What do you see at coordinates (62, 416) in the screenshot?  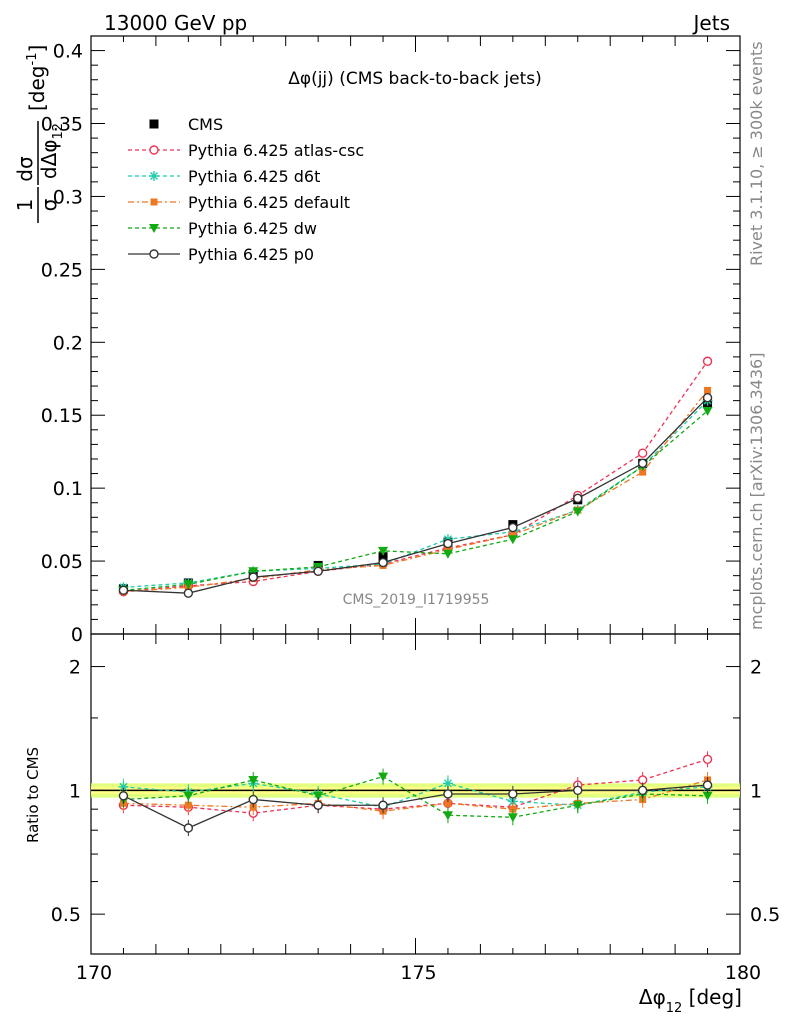 I see `main-y-tick-label: 0.15` at bounding box center [62, 416].